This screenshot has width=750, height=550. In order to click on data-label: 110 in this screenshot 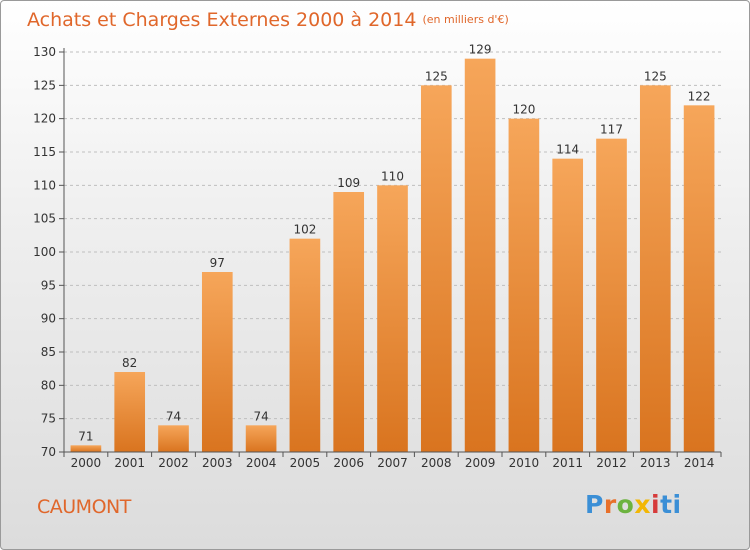, I will do `click(392, 176)`.